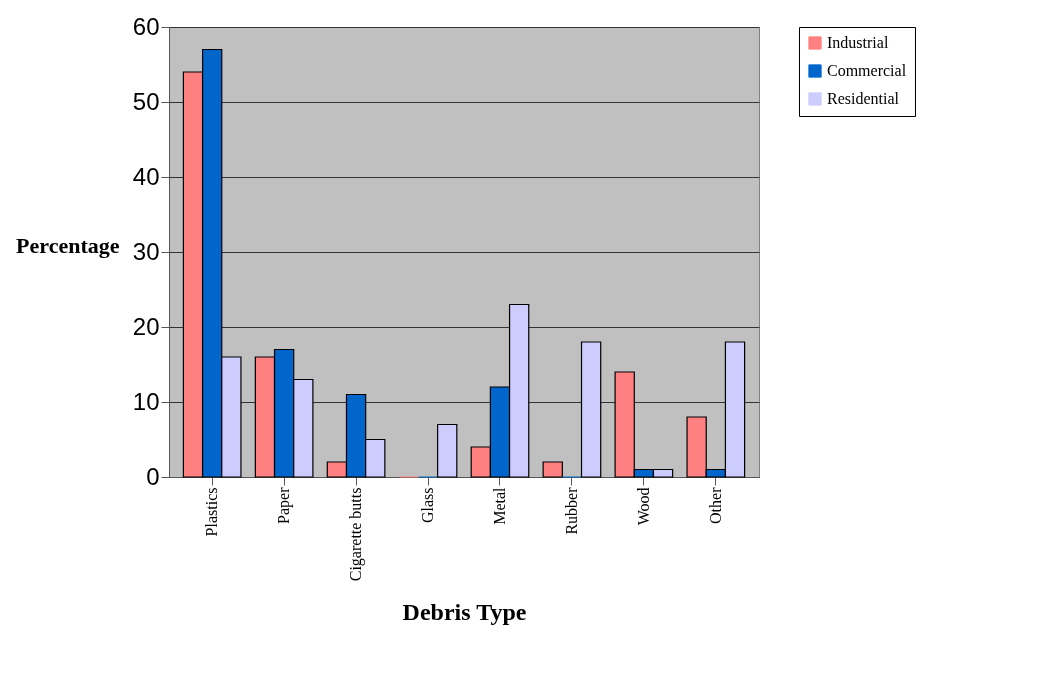 The width and height of the screenshot is (1061, 673). What do you see at coordinates (146, 251) in the screenshot?
I see `y-tick-label: 30` at bounding box center [146, 251].